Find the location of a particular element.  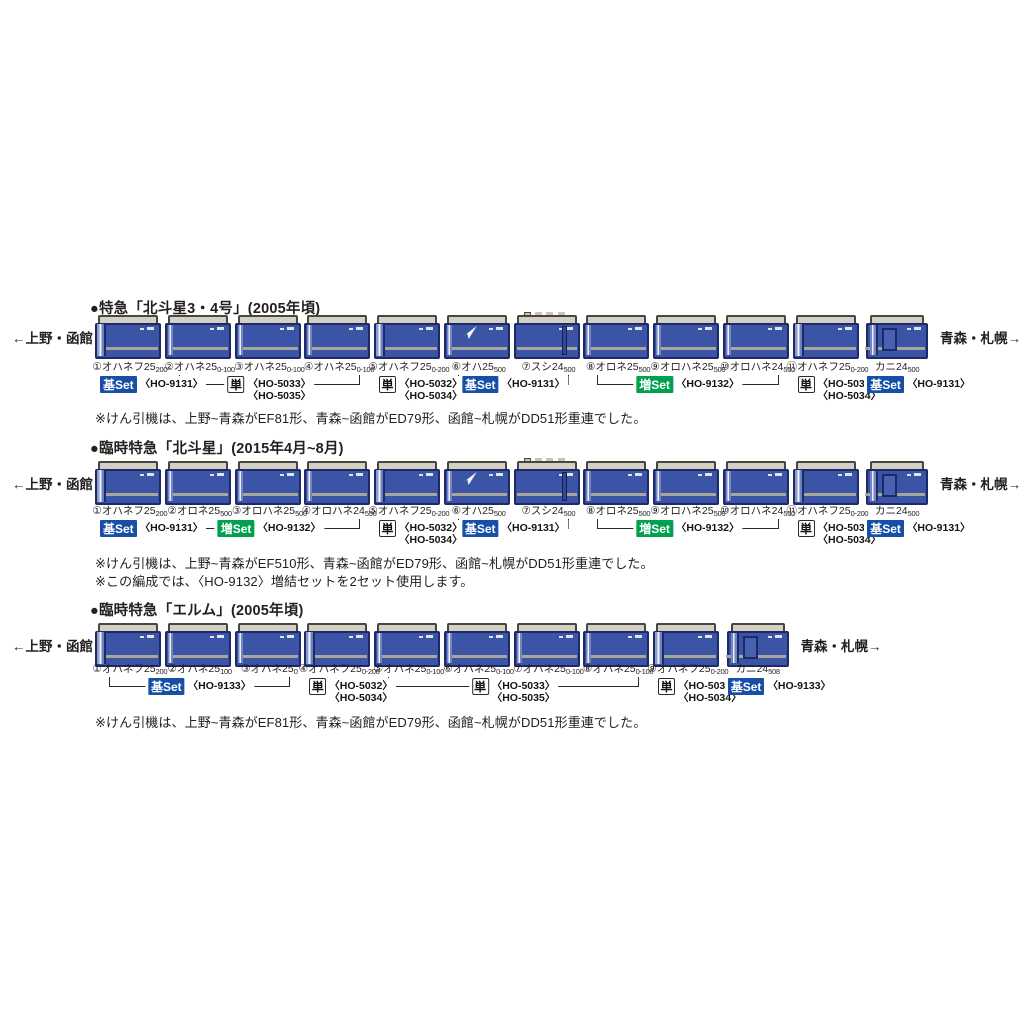

car-number: ⑪ is located at coordinates (791, 367).